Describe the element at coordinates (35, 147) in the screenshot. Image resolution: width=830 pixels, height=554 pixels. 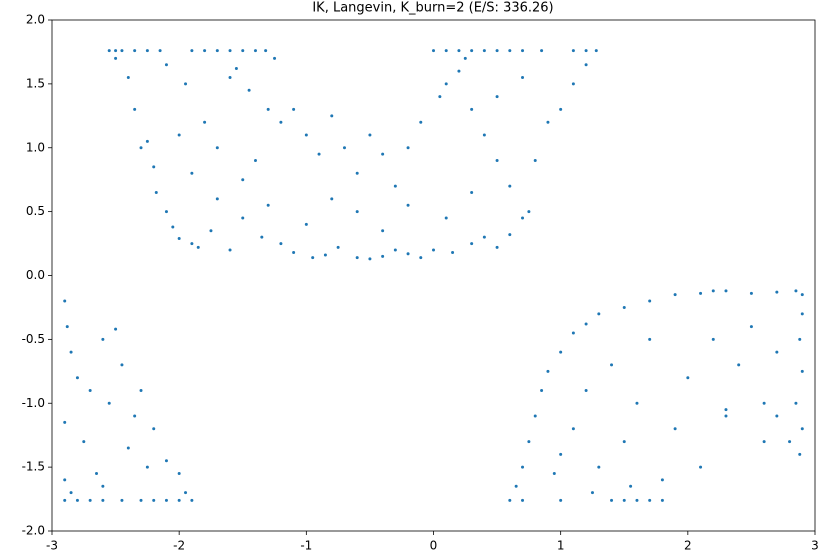
I see `y-tick-label: 1.0` at that location.